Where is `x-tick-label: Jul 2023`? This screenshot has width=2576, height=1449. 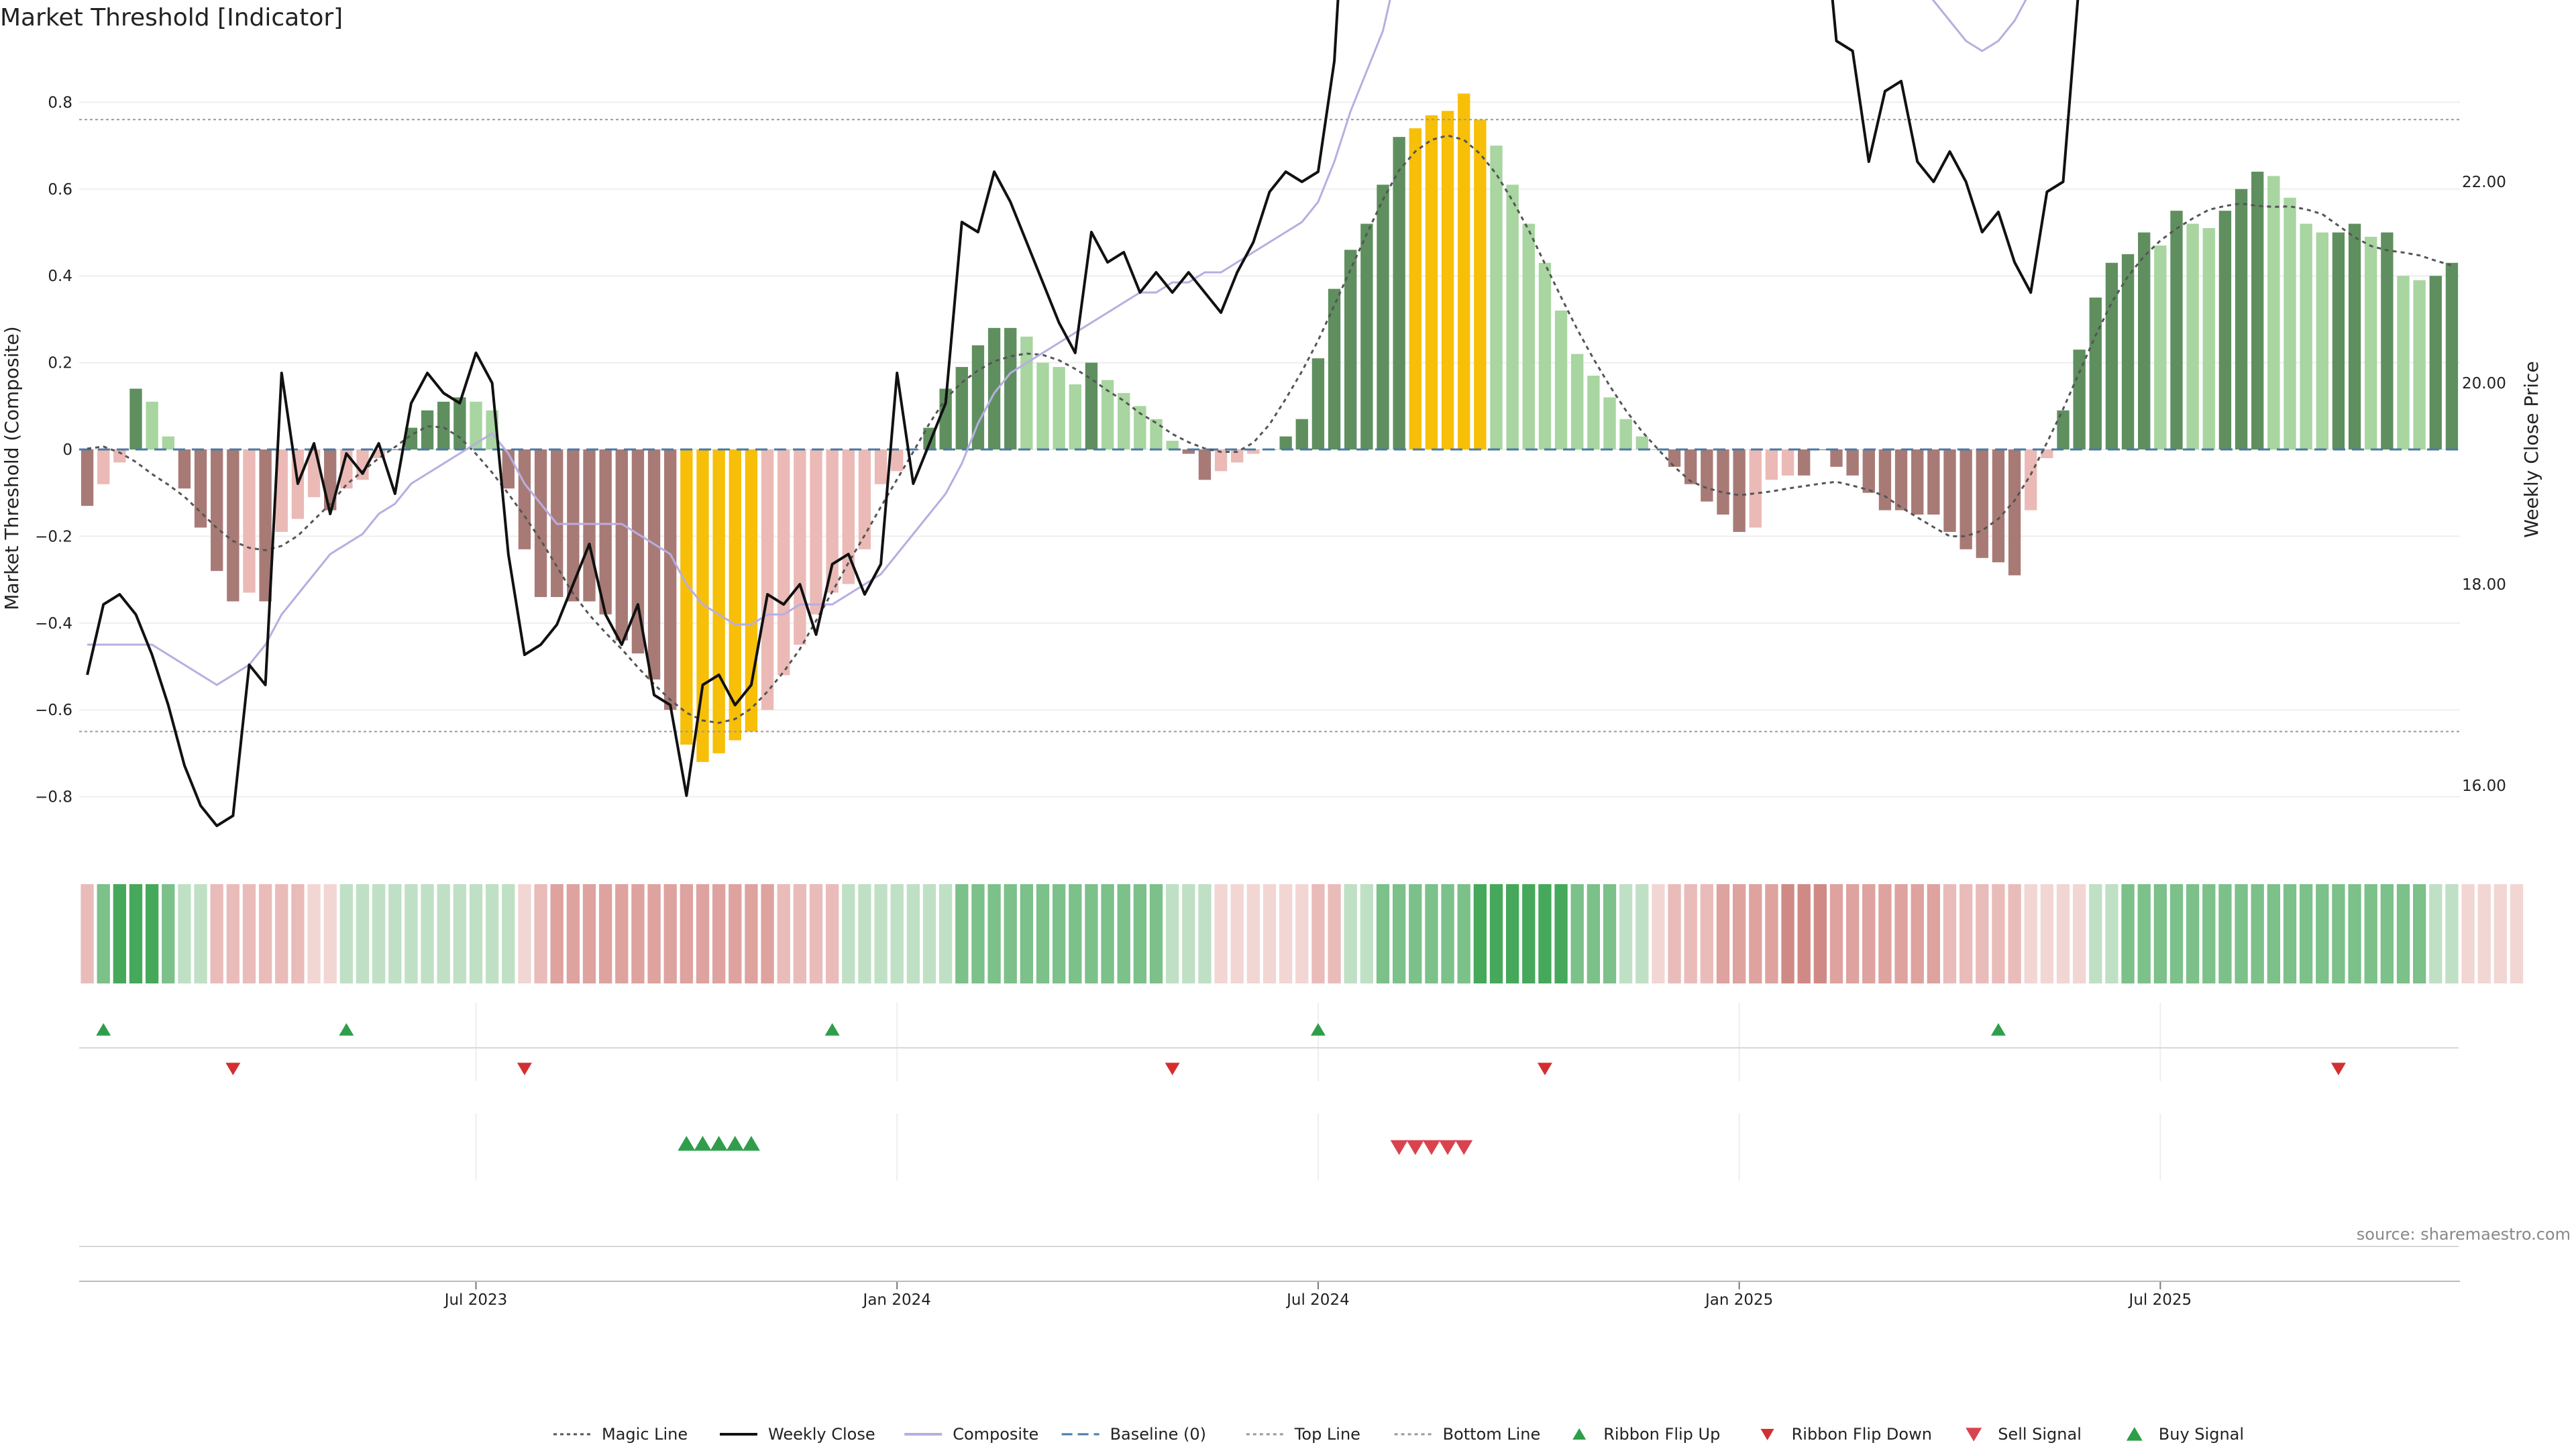
x-tick-label: Jul 2023 is located at coordinates (475, 1300).